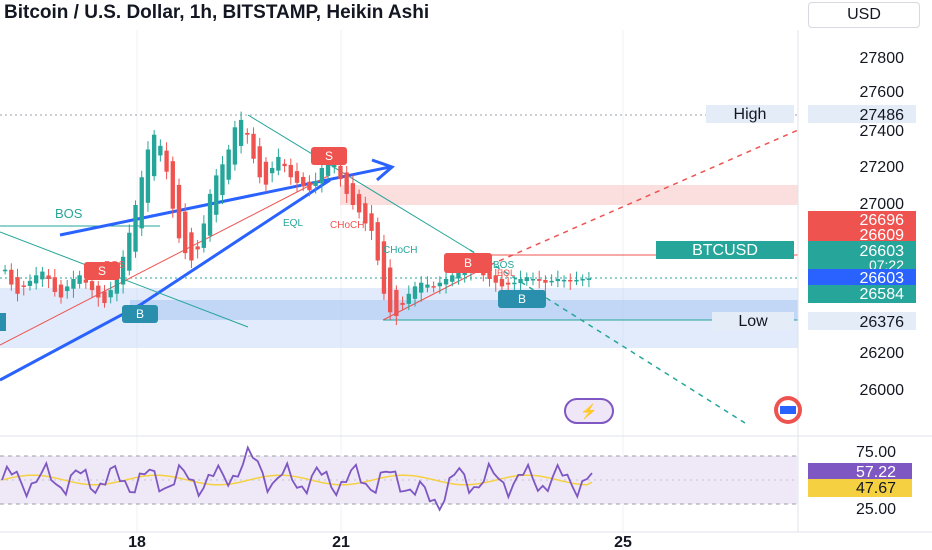  What do you see at coordinates (882, 353) in the screenshot?
I see `price-tick: 26200` at bounding box center [882, 353].